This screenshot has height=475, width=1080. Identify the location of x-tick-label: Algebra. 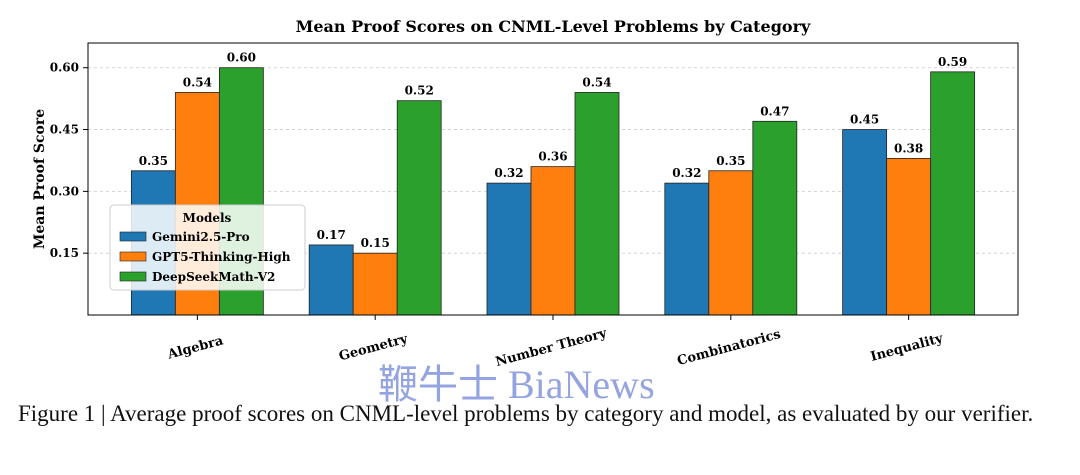
(195, 348).